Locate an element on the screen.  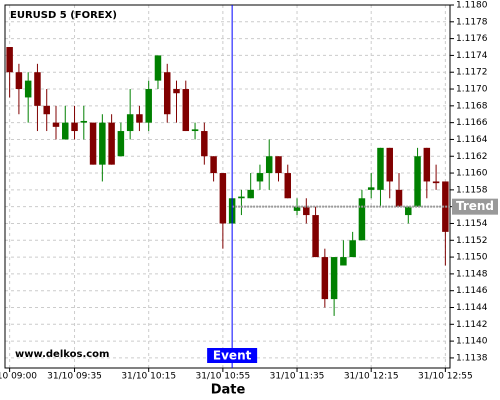
y-tick-label: 1.1180 is located at coordinates (472, 6).